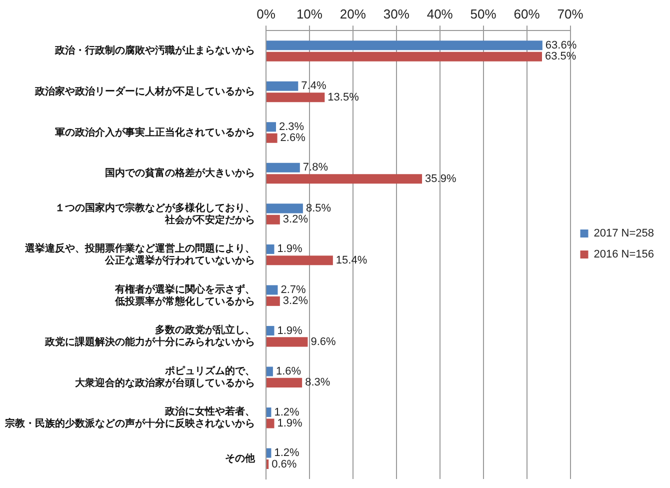 The height and width of the screenshot is (488, 670). What do you see at coordinates (483, 14) in the screenshot?
I see `x-tick-label: 50%` at bounding box center [483, 14].